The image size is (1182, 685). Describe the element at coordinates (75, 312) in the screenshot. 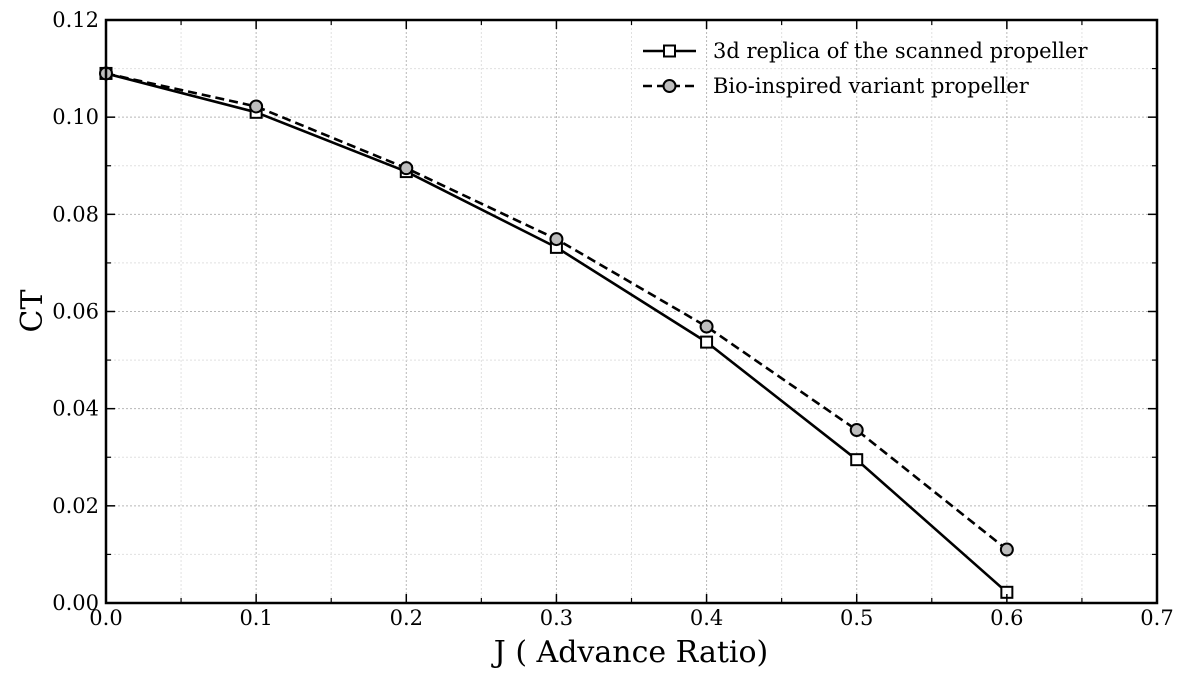

I see `y-tick-label: 0.06` at that location.